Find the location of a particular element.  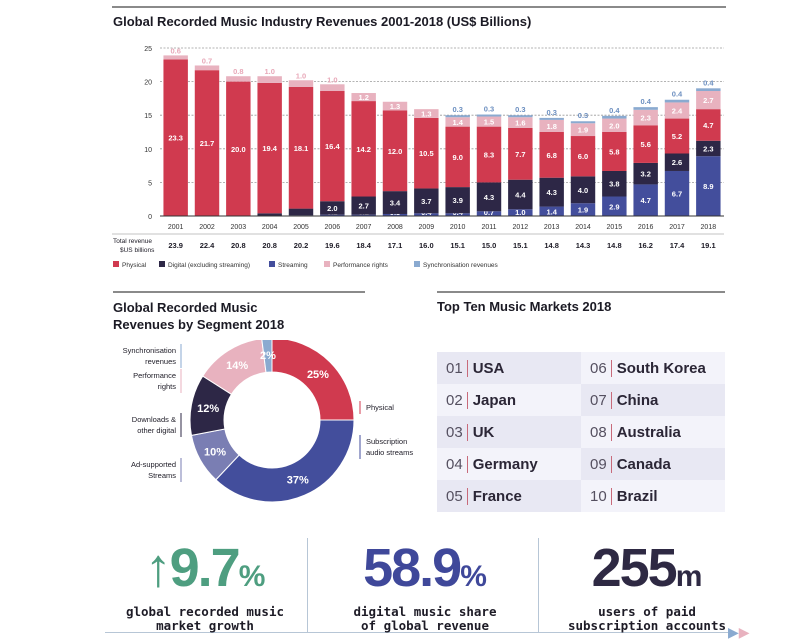

bar-value-label: 2.3 is located at coordinates (645, 118).